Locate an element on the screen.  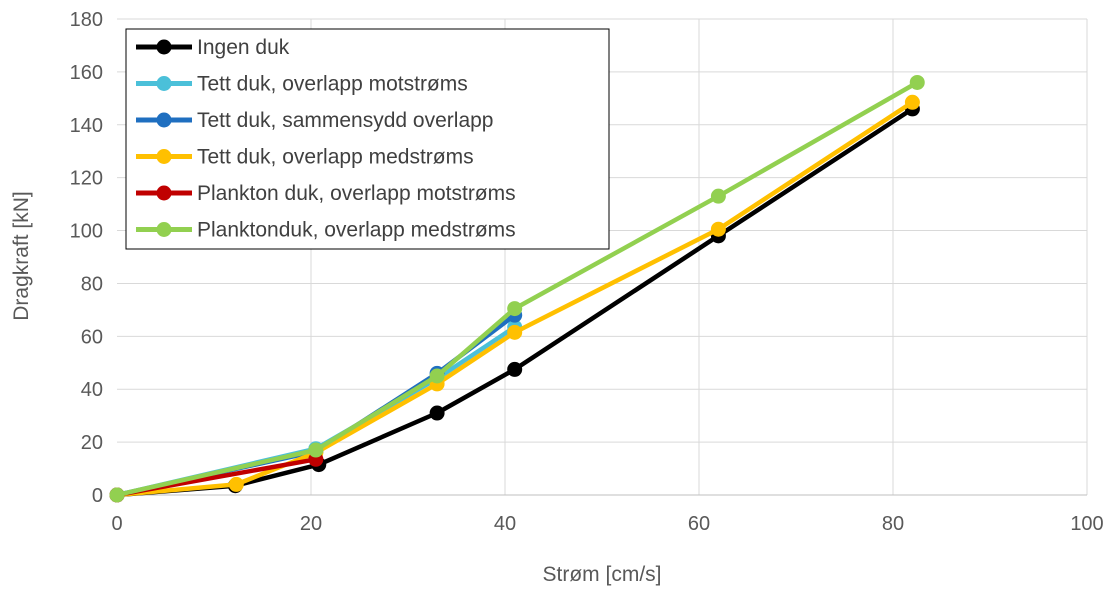
legend-item: Tett duk, sammensydd overlapp is located at coordinates (314, 120).